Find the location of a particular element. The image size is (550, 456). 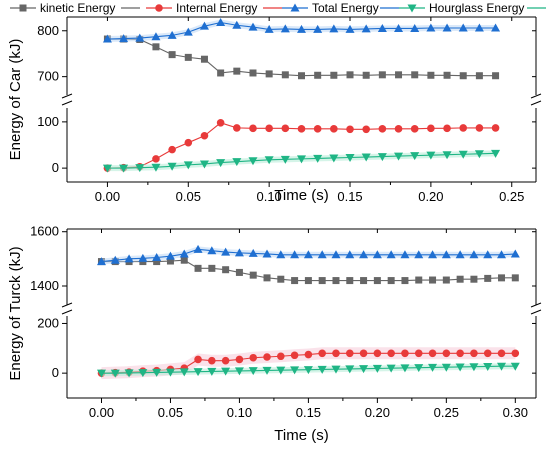

series-band is located at coordinates (308, 363).